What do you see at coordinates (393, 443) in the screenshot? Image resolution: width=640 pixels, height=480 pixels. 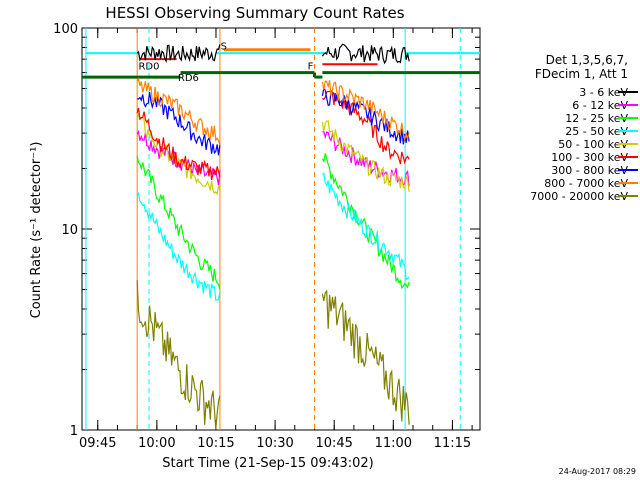 I see `x-tick-label: 11:00` at bounding box center [393, 443].